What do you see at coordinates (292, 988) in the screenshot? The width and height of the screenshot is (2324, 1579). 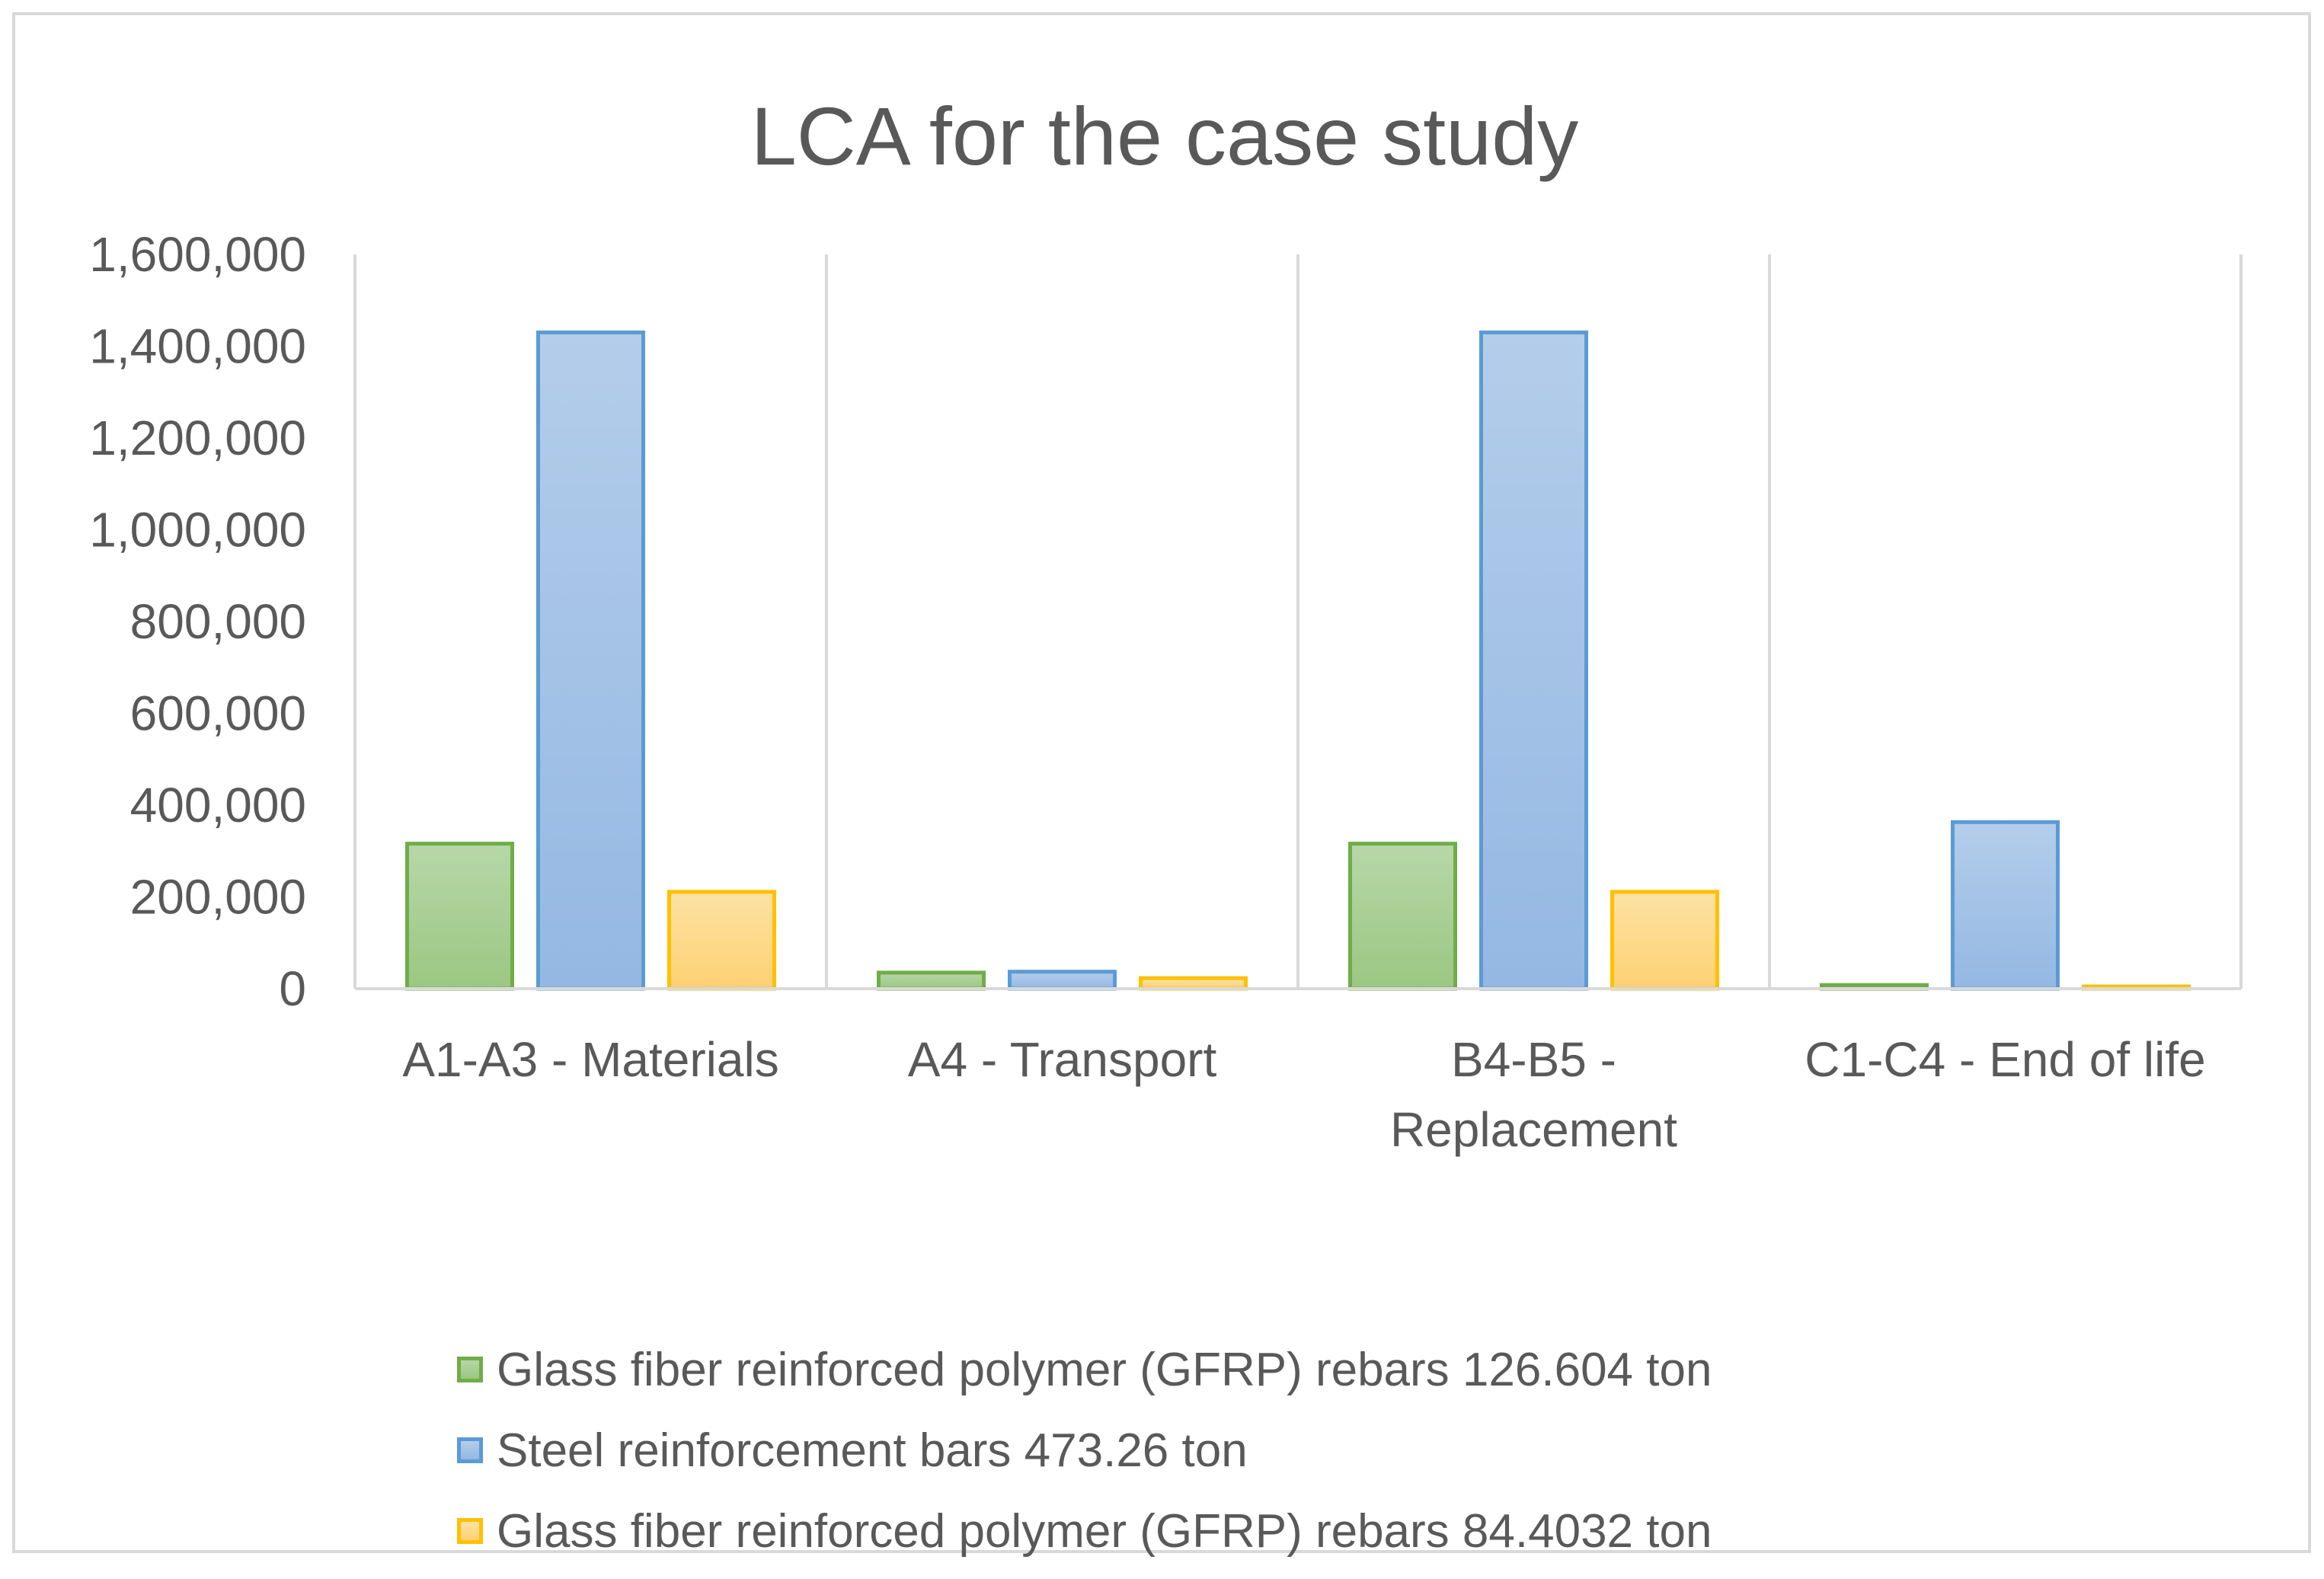 I see `y-tick-label: 0` at bounding box center [292, 988].